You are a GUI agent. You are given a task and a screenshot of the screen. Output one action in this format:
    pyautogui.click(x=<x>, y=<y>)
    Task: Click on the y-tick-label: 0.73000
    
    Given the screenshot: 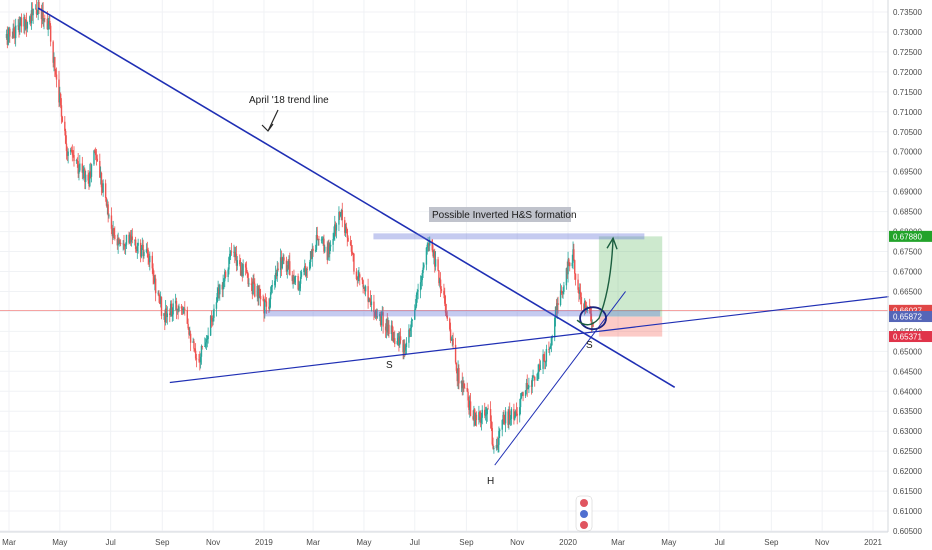 What is the action you would take?
    pyautogui.click(x=907, y=32)
    